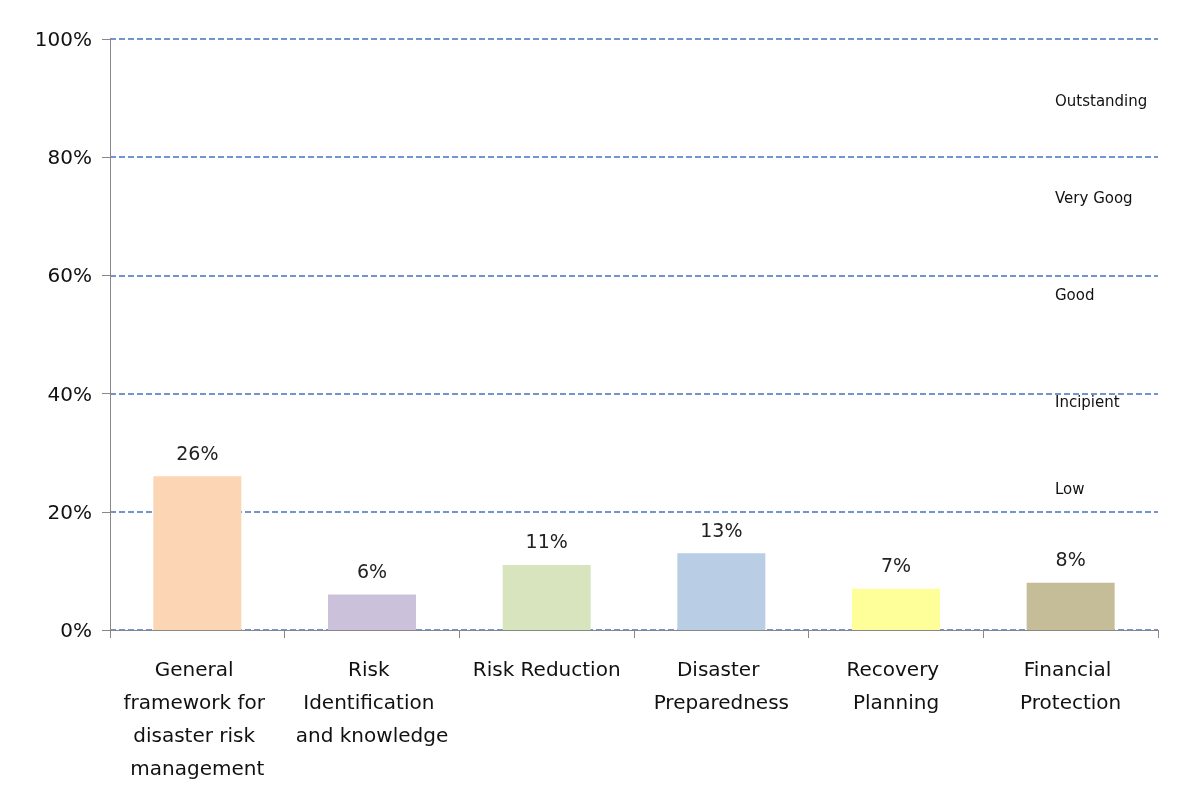 The height and width of the screenshot is (788, 1178). Describe the element at coordinates (197, 452) in the screenshot. I see `data-label: 26%` at that location.